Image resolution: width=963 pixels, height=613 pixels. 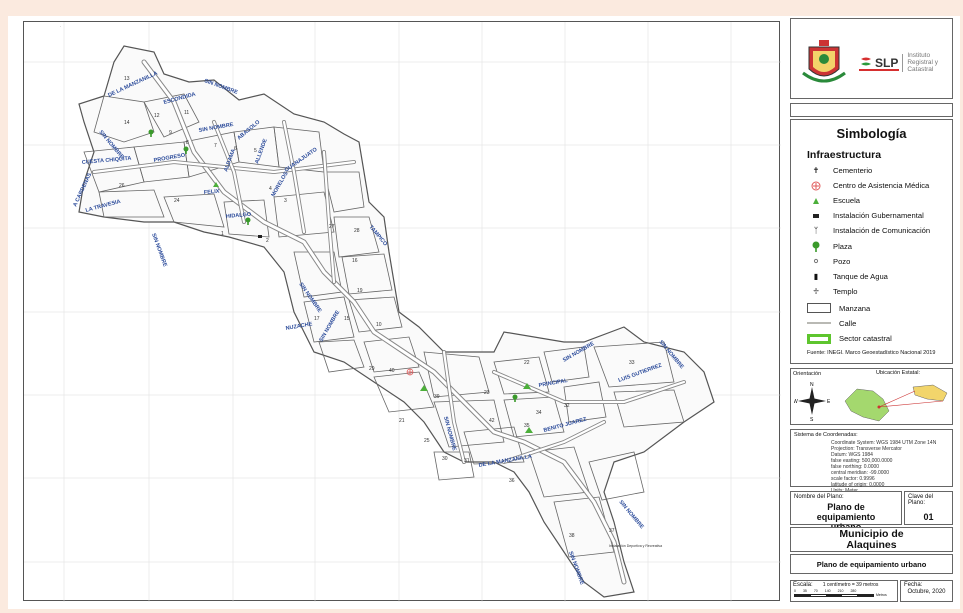 What do you see at coordinates (360, 291) in the screenshot?
I see `svg-text: 19` at bounding box center [360, 291].